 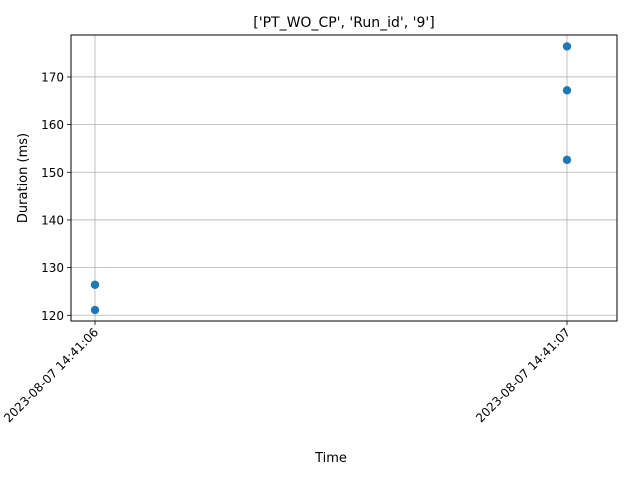 I want to click on y-tick-label: 140, so click(x=52, y=220).